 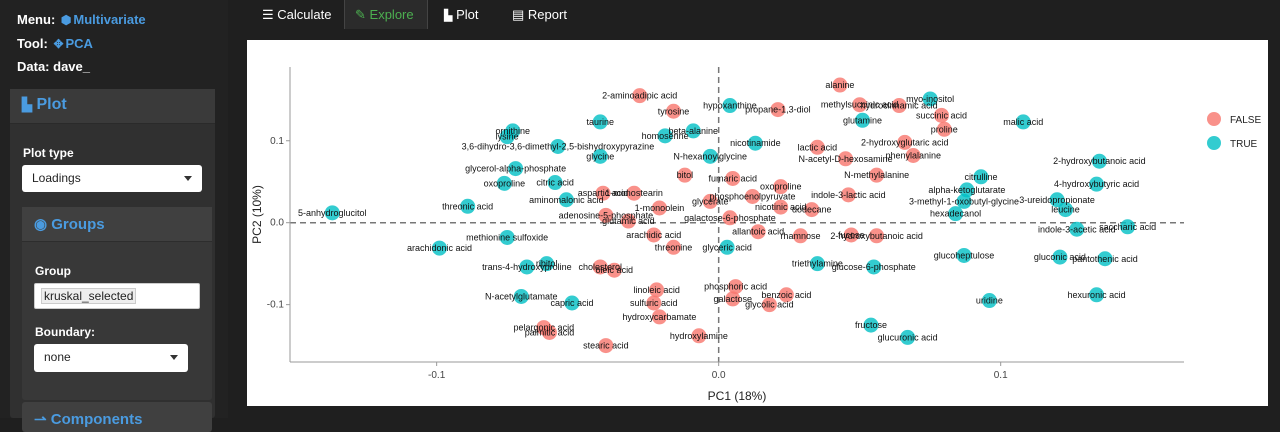 What do you see at coordinates (112, 178) in the screenshot?
I see `plot-type-select: Loadings` at bounding box center [112, 178].